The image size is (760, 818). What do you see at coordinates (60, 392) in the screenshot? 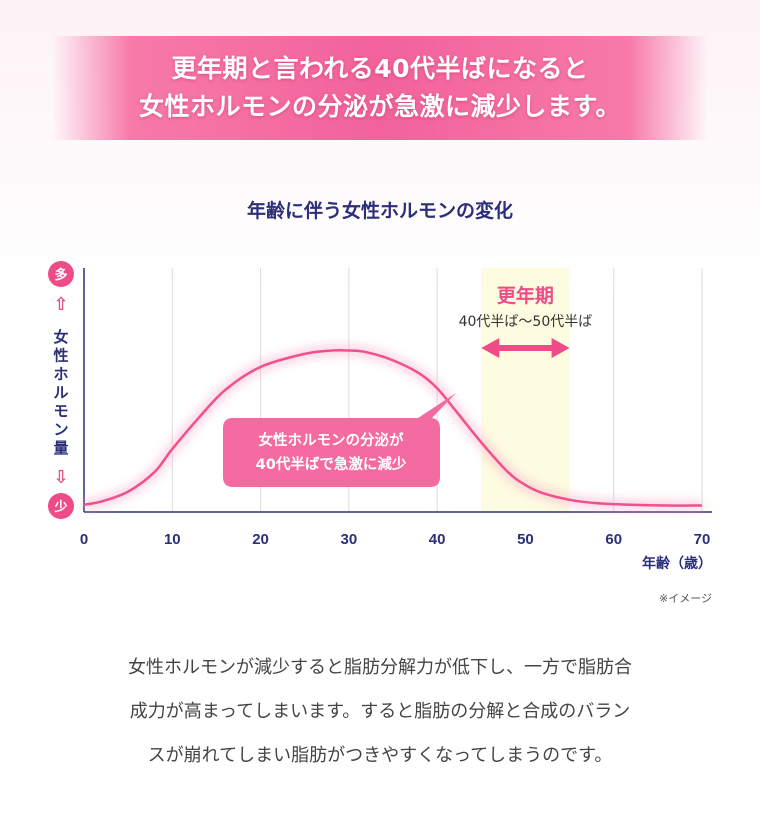
I see `y-axis-label: 女性ホルモン量` at bounding box center [60, 392].